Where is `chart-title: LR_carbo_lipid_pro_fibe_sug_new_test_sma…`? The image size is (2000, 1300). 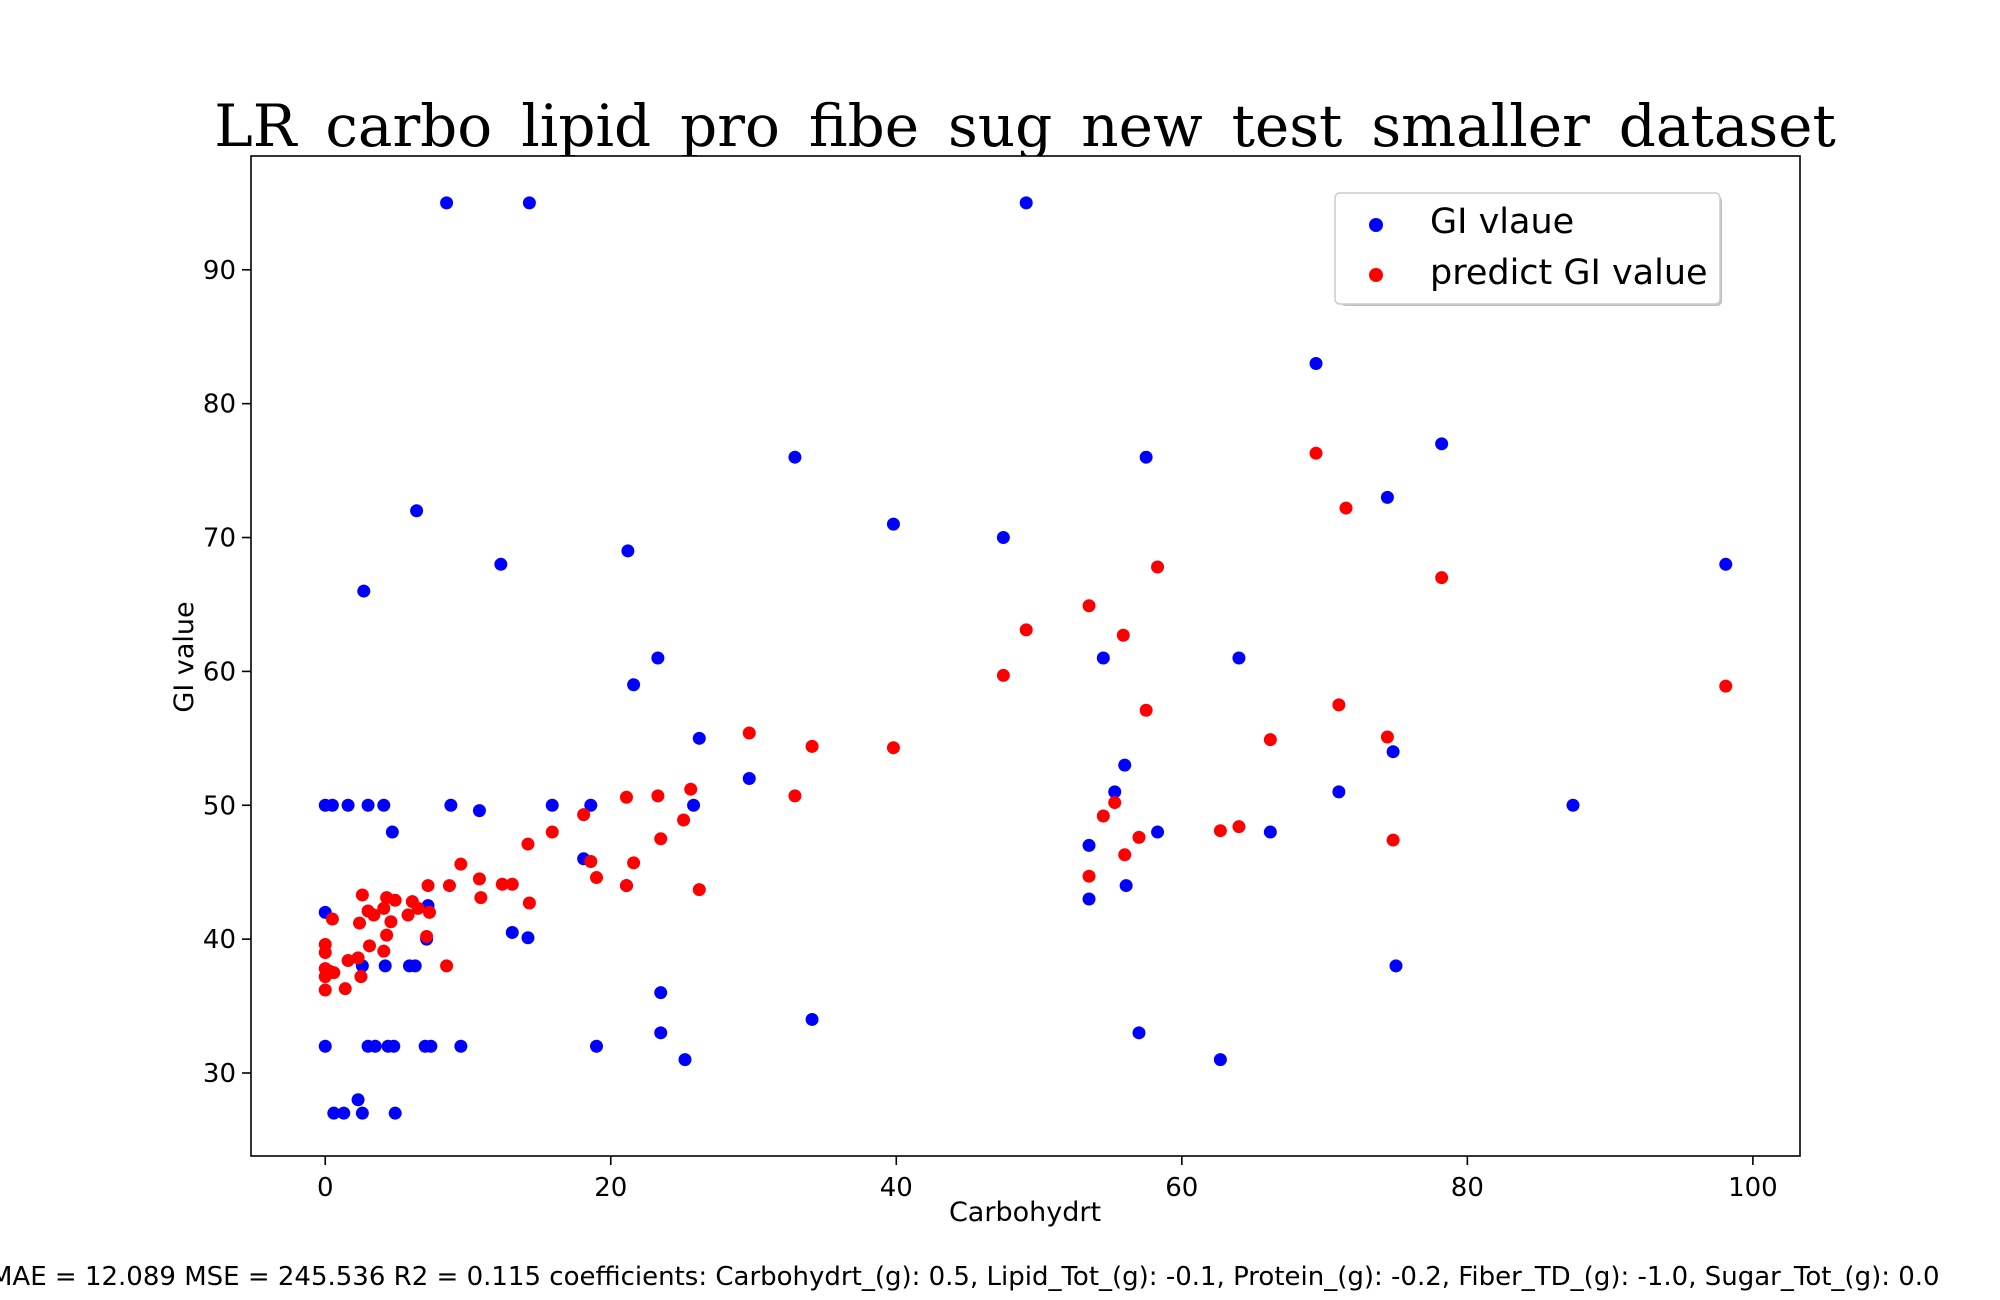 chart-title: LR_carbo_lipid_pro_fibe_sug_new_test_sma… is located at coordinates (1025, 126).